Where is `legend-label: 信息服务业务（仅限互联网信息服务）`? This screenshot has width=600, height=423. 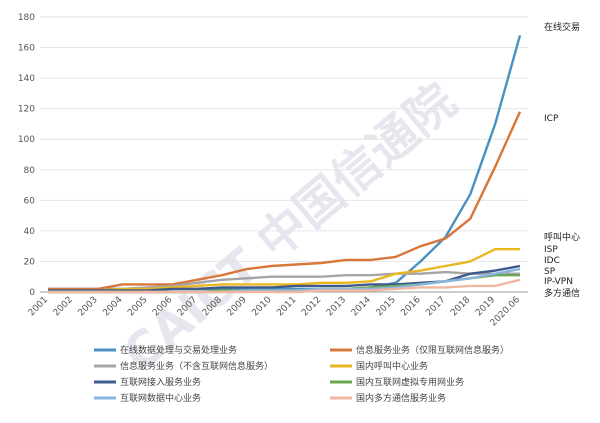 legend-label: 信息服务业务（仅限互联网信息服务） is located at coordinates (432, 350).